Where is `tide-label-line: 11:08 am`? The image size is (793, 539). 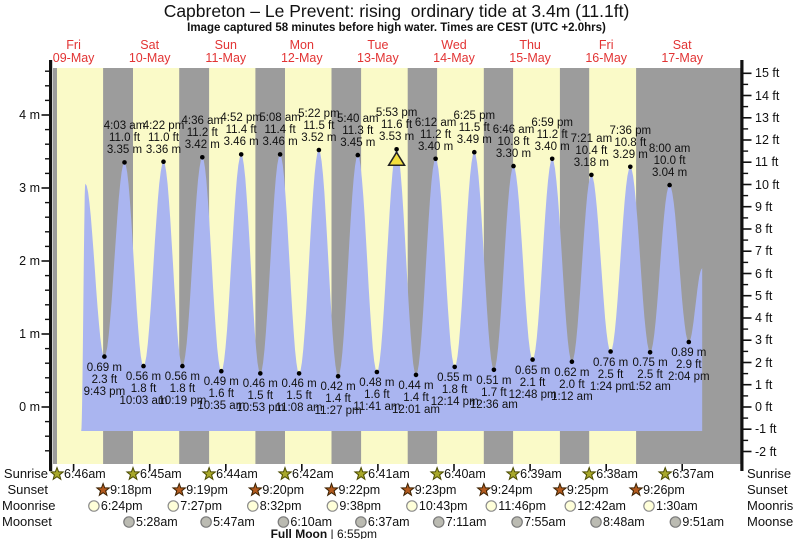
tide-label-line: 11:08 am is located at coordinates (299, 408).